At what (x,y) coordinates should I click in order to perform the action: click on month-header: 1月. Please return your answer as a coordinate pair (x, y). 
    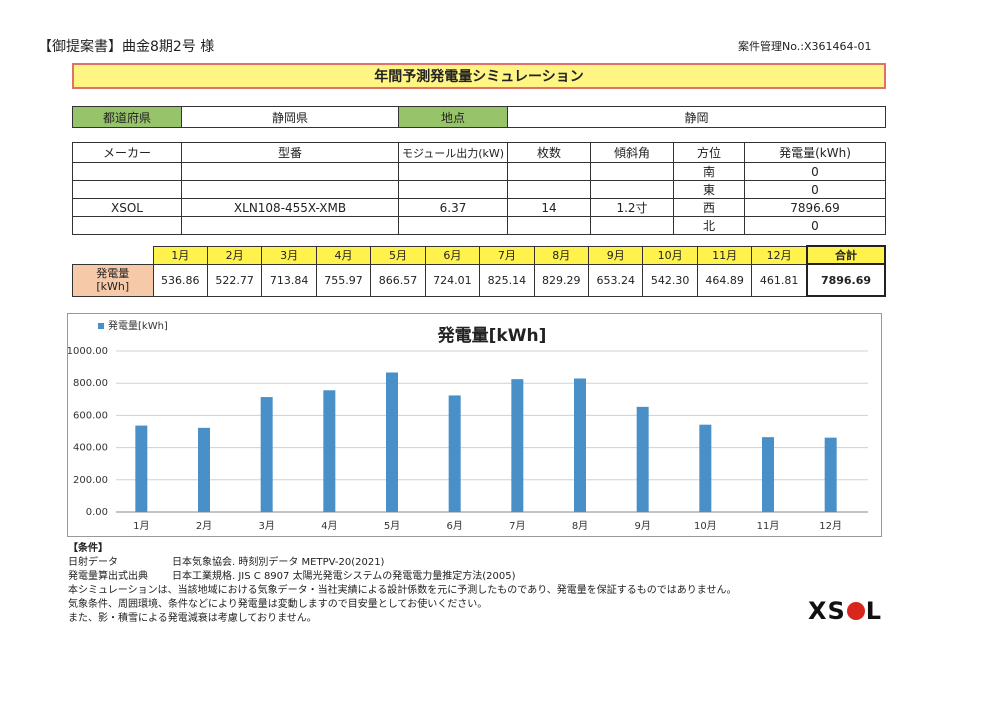
    Looking at the image, I should click on (180, 255).